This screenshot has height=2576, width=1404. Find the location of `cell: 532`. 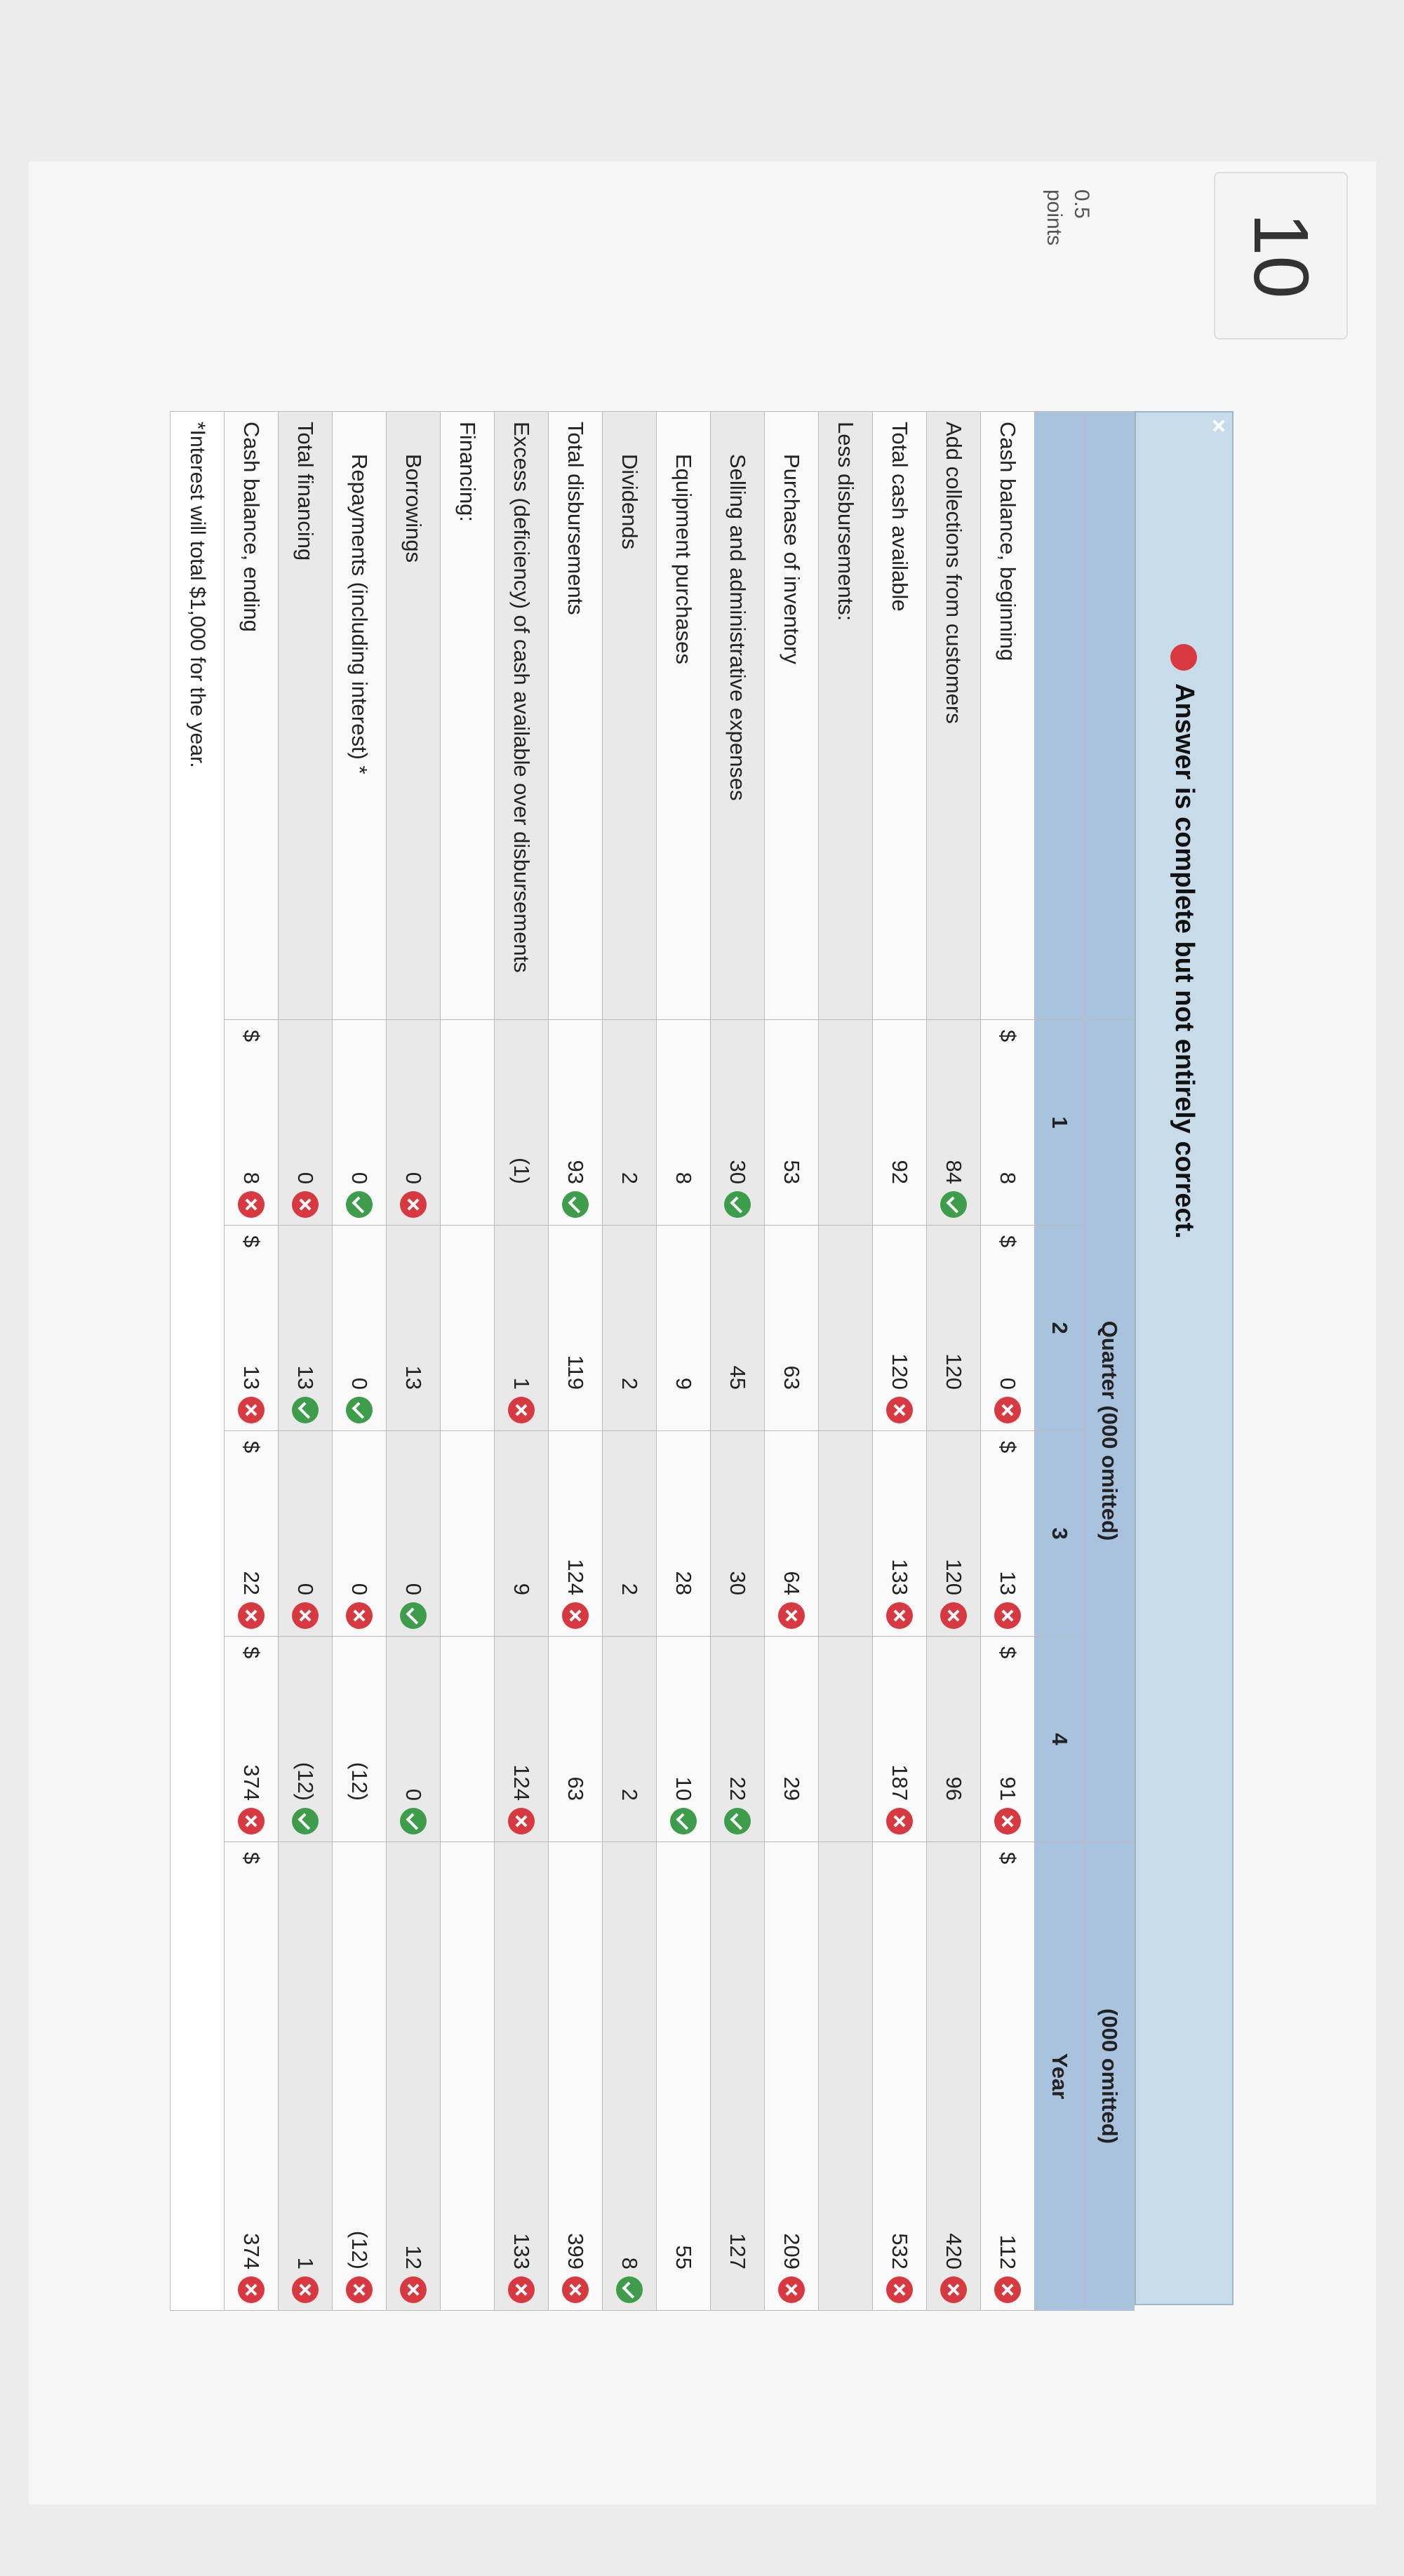

cell: 532 is located at coordinates (900, 2076).